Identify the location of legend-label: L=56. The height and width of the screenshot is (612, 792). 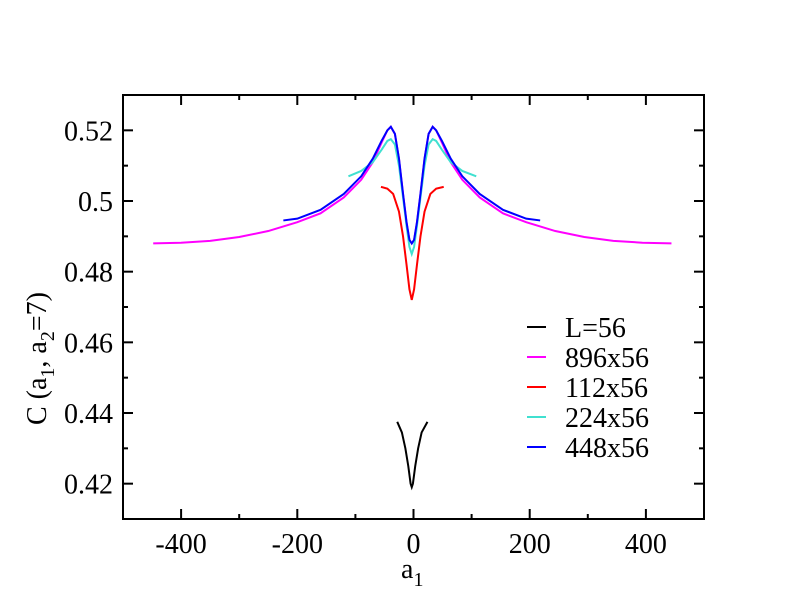
(595, 328).